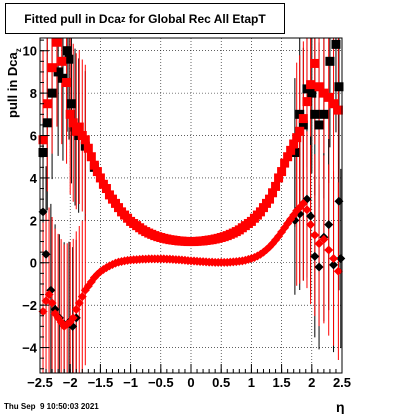  What do you see at coordinates (195, 18) in the screenshot?
I see `title-tail: for Global Rec All EtapT` at bounding box center [195, 18].